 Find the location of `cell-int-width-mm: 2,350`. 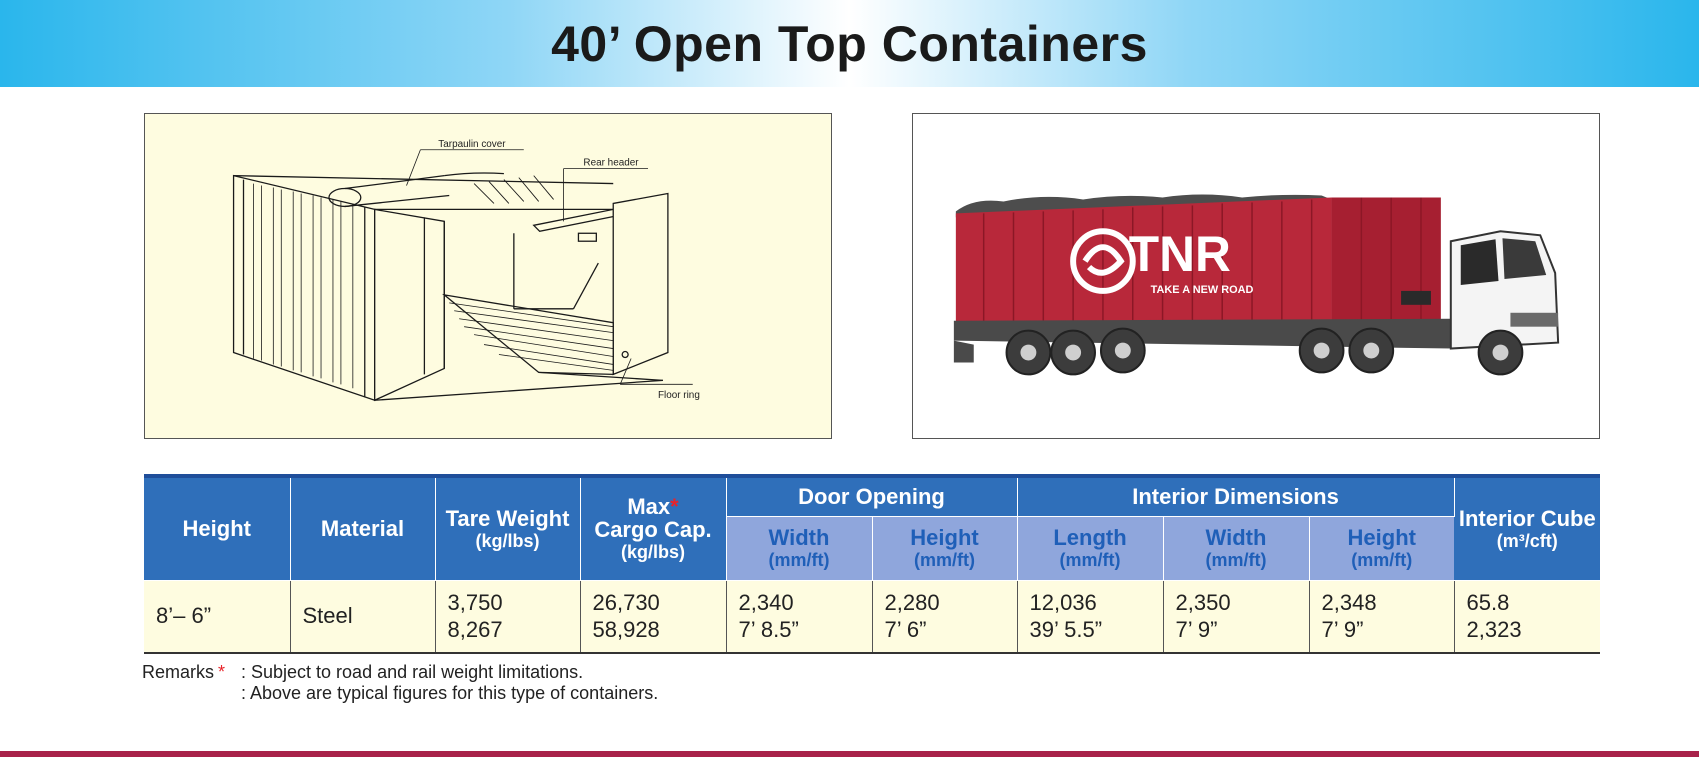

cell-int-width-mm: 2,350 is located at coordinates (1203, 602).